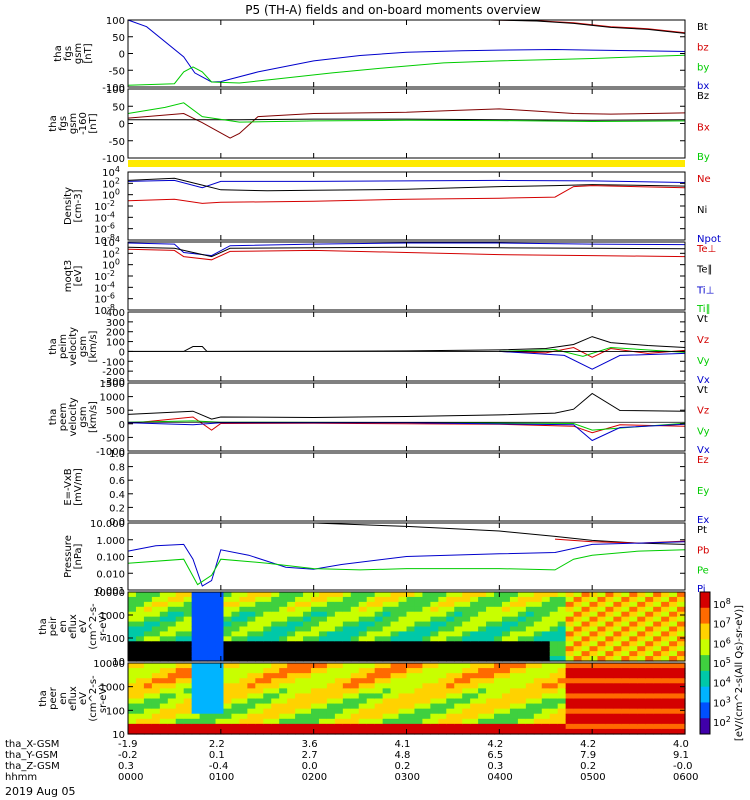  What do you see at coordinates (406, 123) in the screenshot?
I see `series-fgs_dsl-Bx` at bounding box center [406, 123].